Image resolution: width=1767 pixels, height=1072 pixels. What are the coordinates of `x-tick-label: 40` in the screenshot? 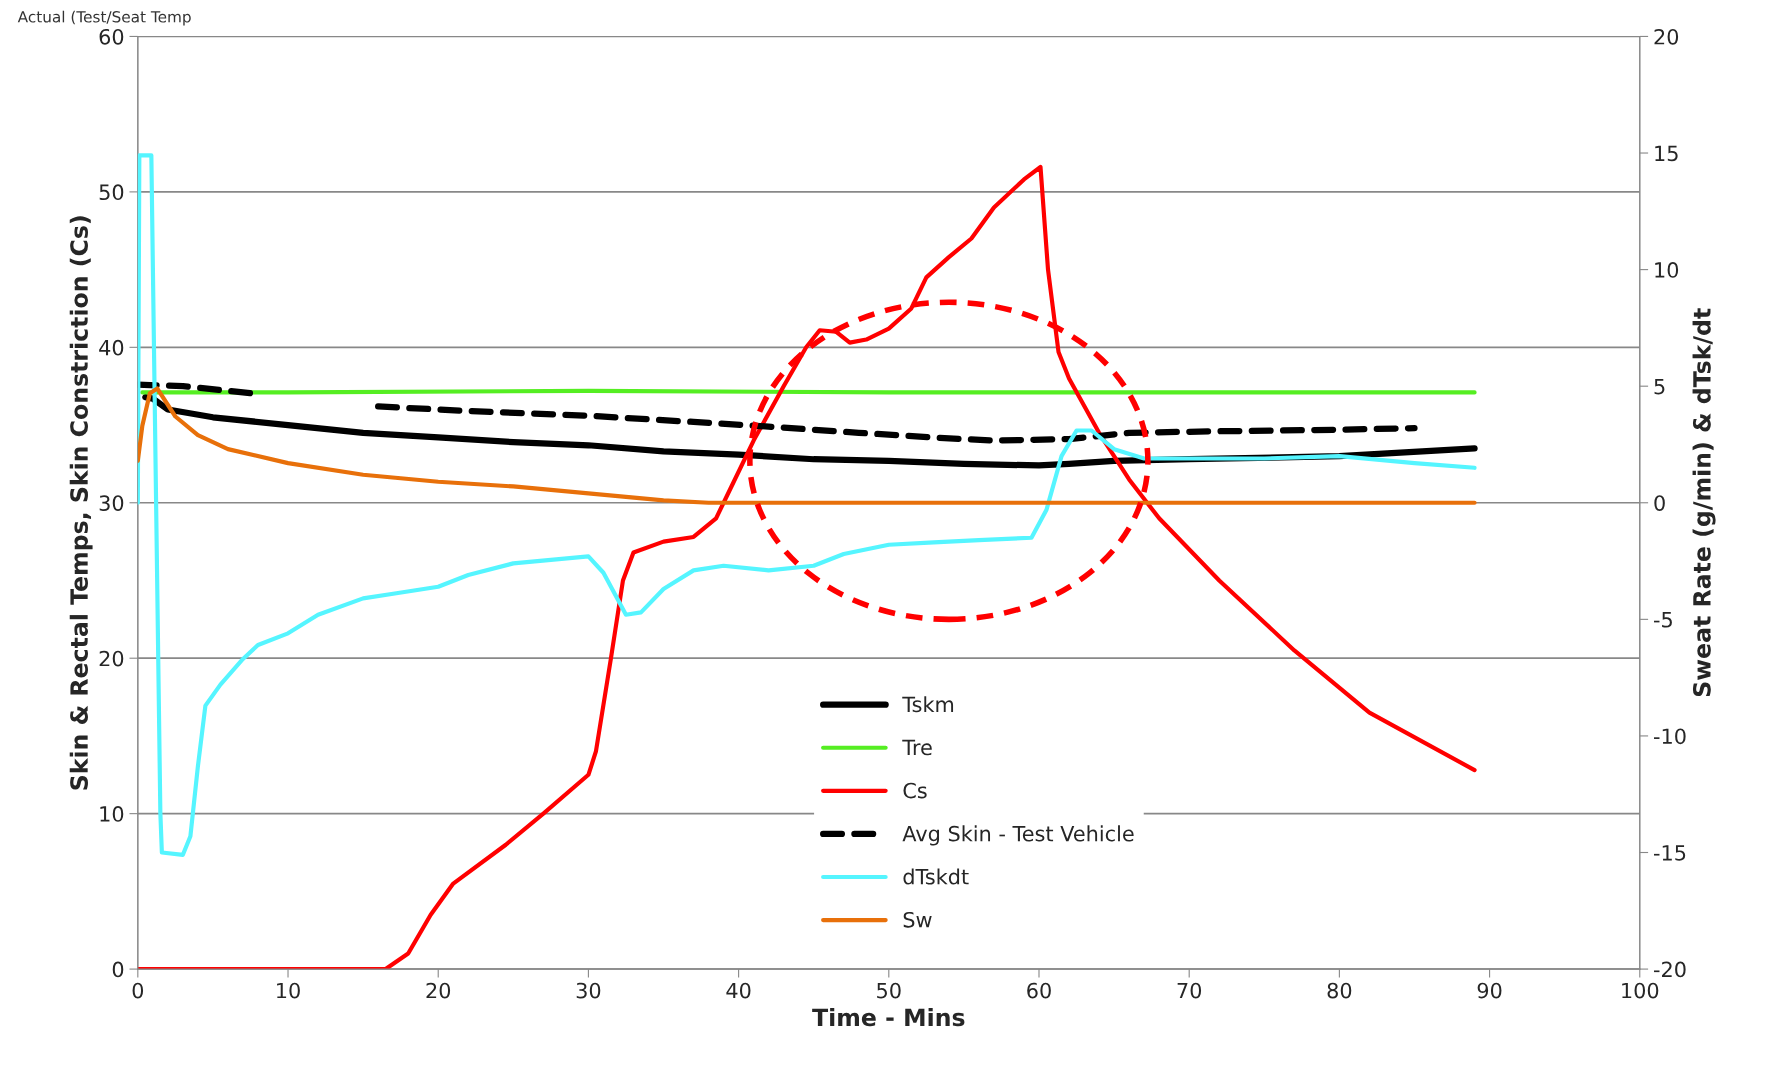 It's located at (738, 990).